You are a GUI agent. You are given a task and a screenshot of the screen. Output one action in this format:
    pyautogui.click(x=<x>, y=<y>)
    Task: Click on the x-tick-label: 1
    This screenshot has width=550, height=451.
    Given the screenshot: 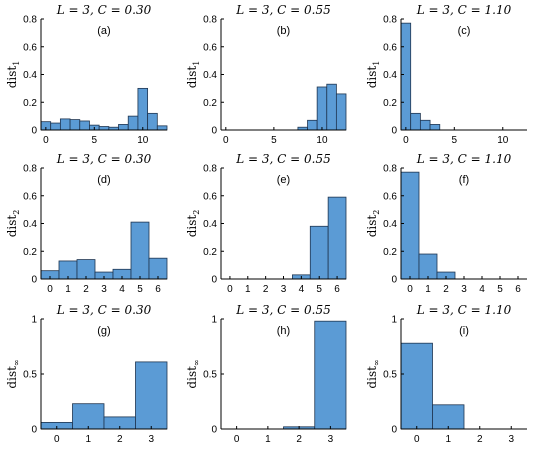 What is the action you would take?
    pyautogui.click(x=268, y=439)
    